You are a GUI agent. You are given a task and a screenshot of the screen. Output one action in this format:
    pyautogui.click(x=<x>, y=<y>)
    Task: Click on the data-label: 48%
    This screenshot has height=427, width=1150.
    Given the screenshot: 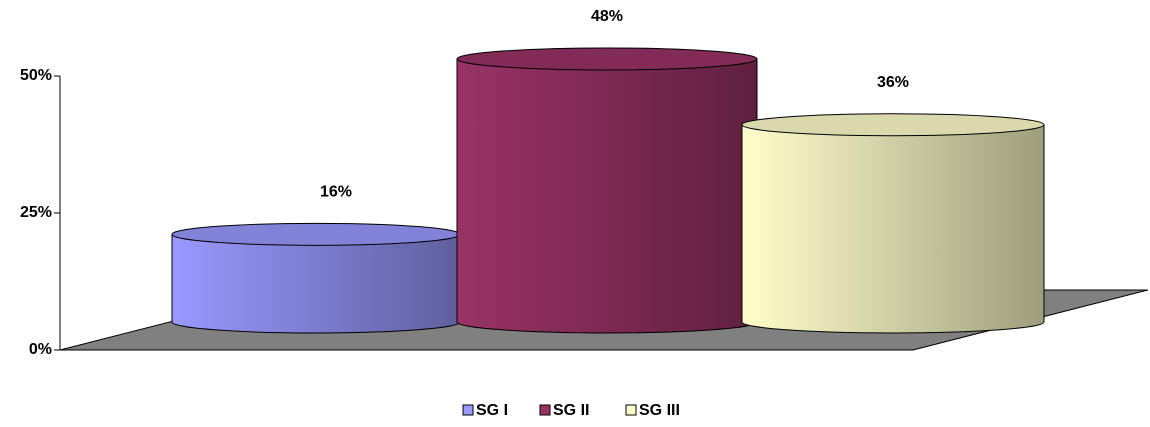 What is the action you would take?
    pyautogui.click(x=607, y=16)
    